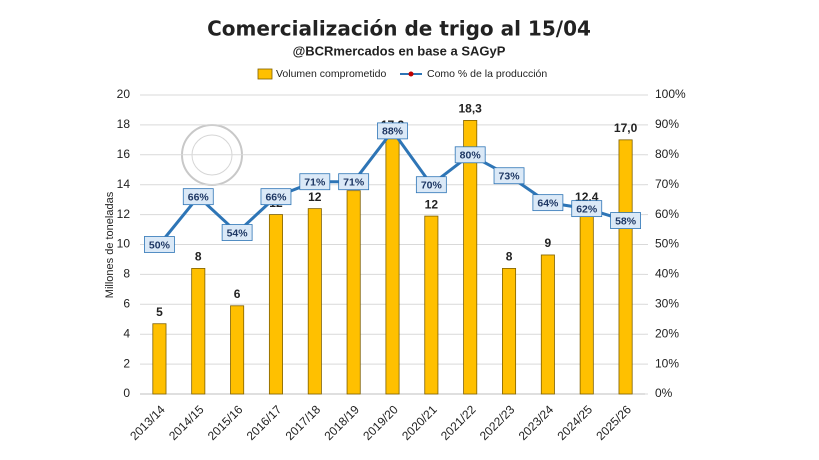 The image size is (819, 460). I want to click on y2-tick-label: 0%, so click(664, 393).